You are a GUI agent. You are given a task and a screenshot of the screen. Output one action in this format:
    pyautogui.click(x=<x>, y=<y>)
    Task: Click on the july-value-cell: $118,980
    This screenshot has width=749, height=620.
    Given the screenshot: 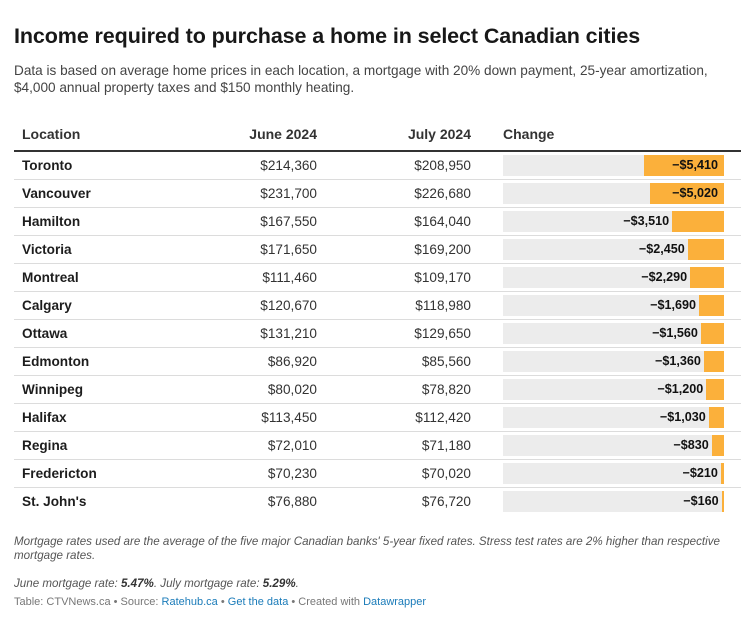 What is the action you would take?
    pyautogui.click(x=394, y=305)
    